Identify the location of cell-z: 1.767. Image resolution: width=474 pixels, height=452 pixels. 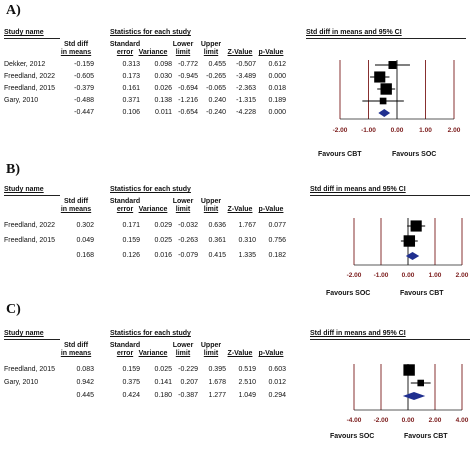
(247, 225).